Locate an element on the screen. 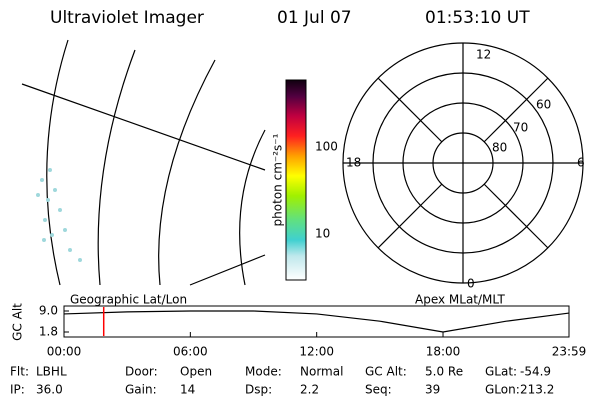 The height and width of the screenshot is (404, 600). time: 01:53:10 UT is located at coordinates (477, 18).